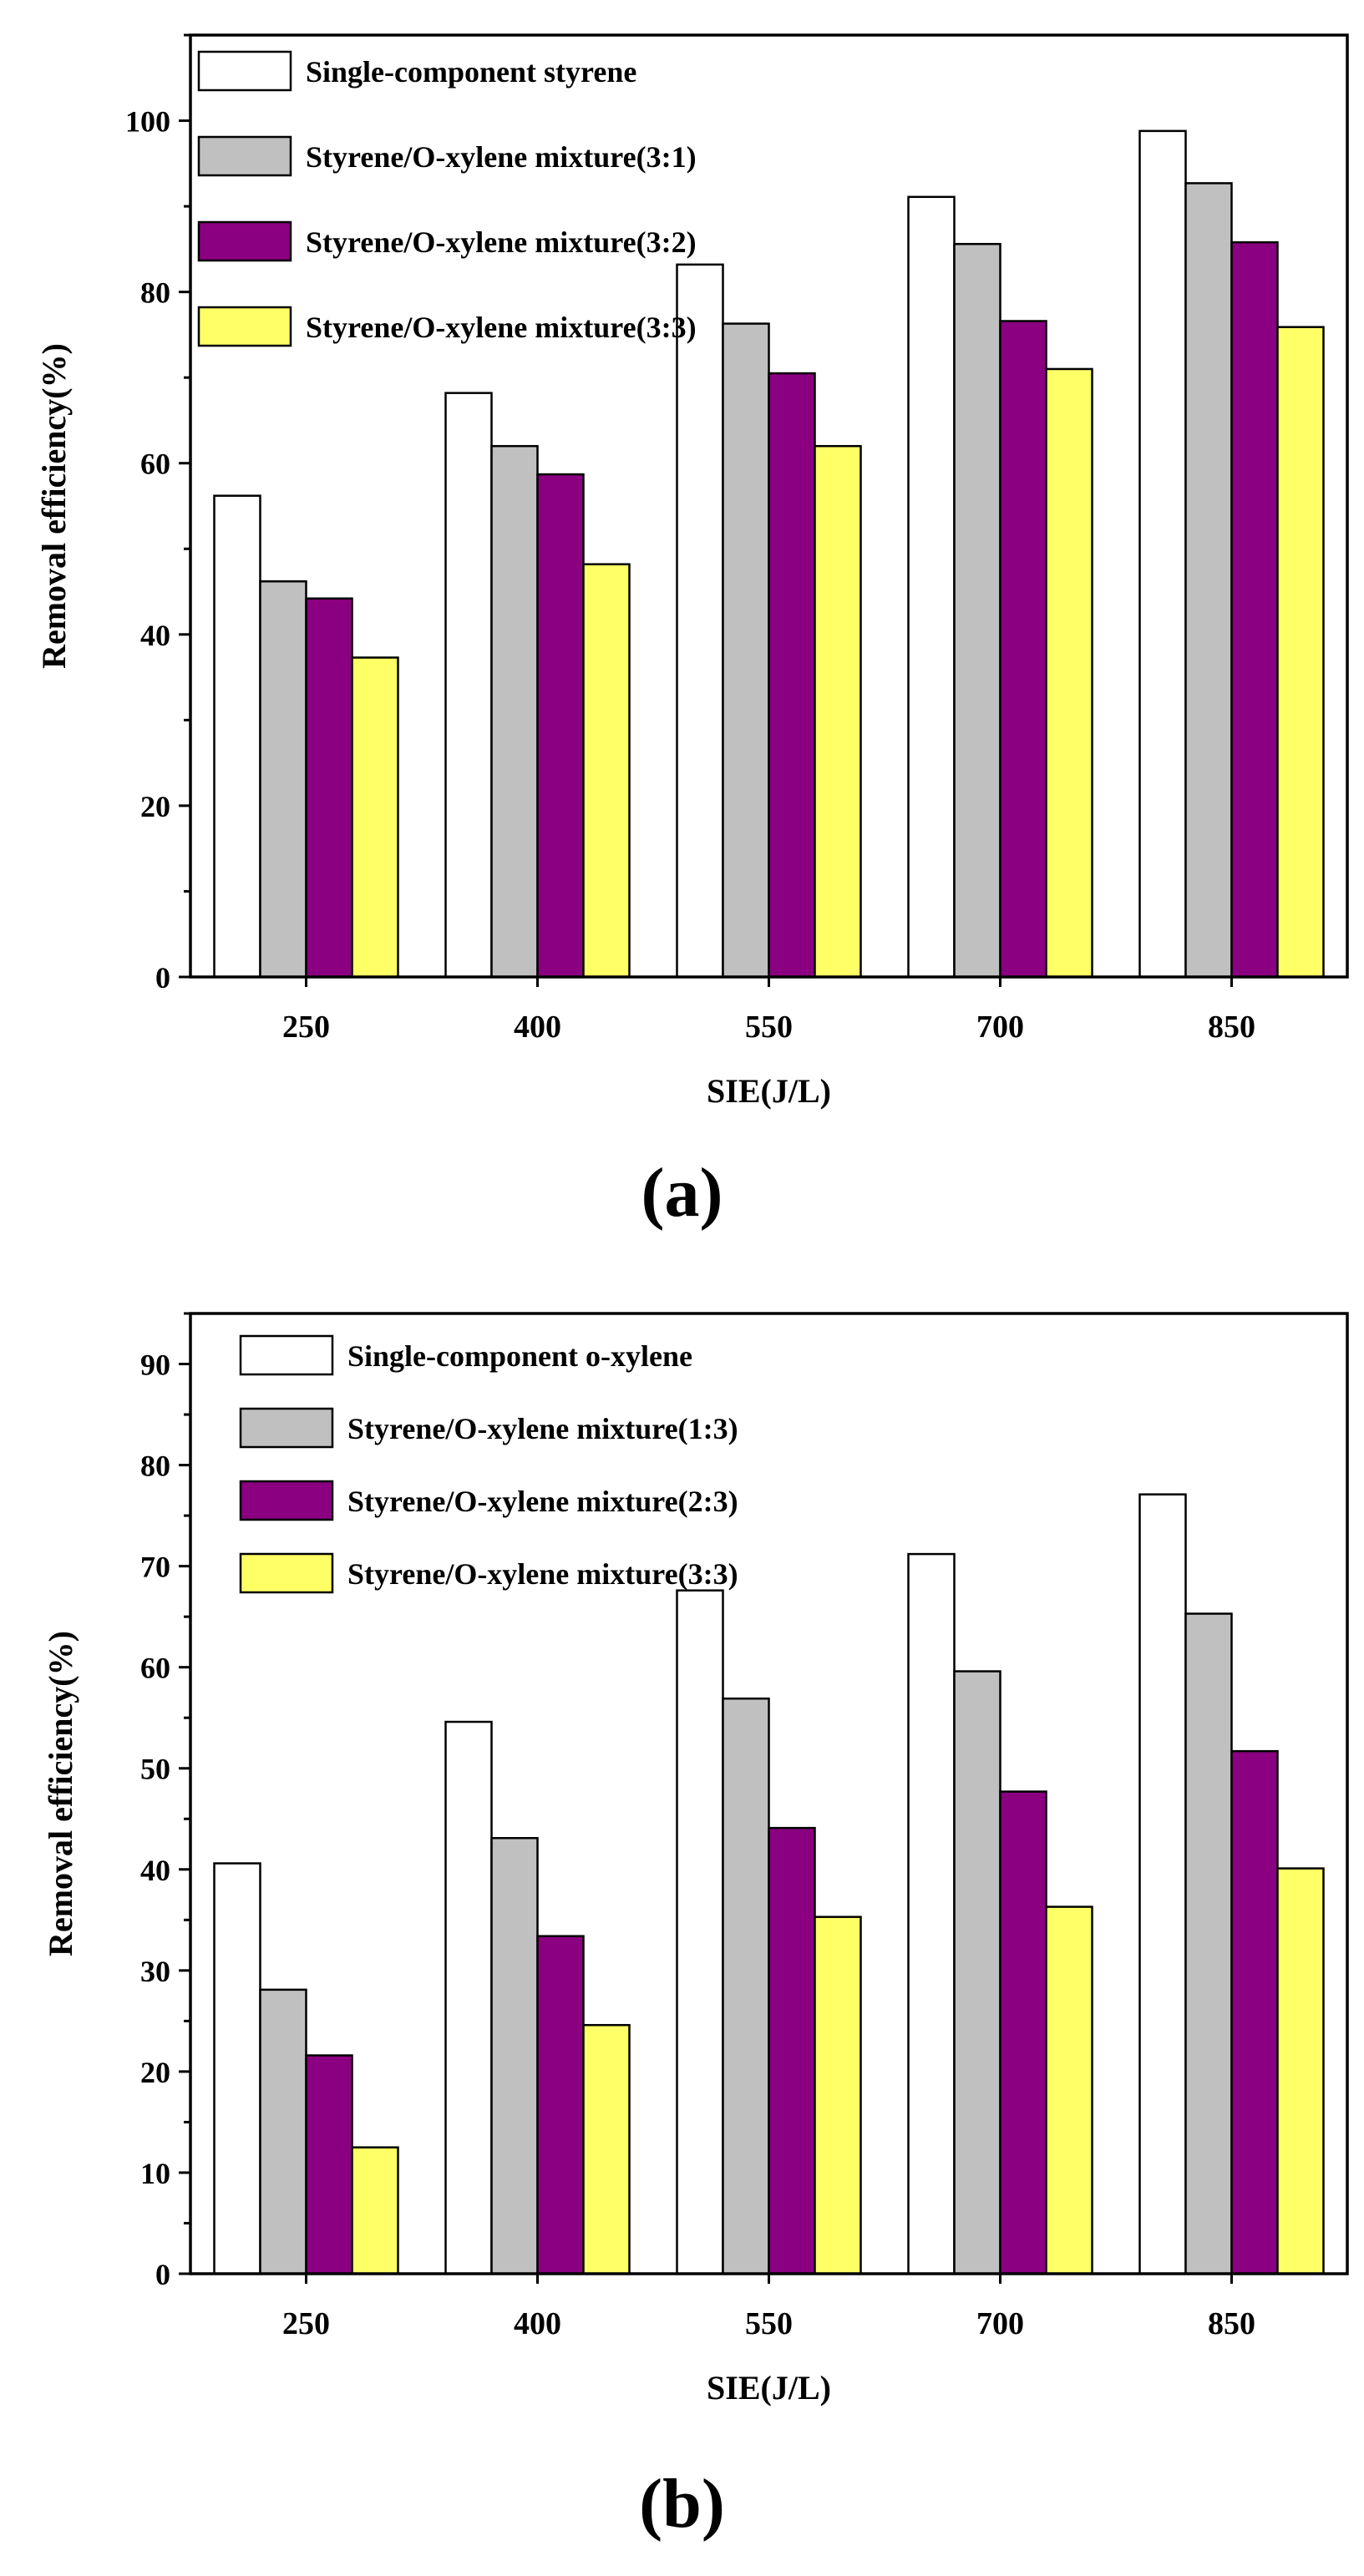  I want to click on panel-label-b: (b), so click(682, 2504).